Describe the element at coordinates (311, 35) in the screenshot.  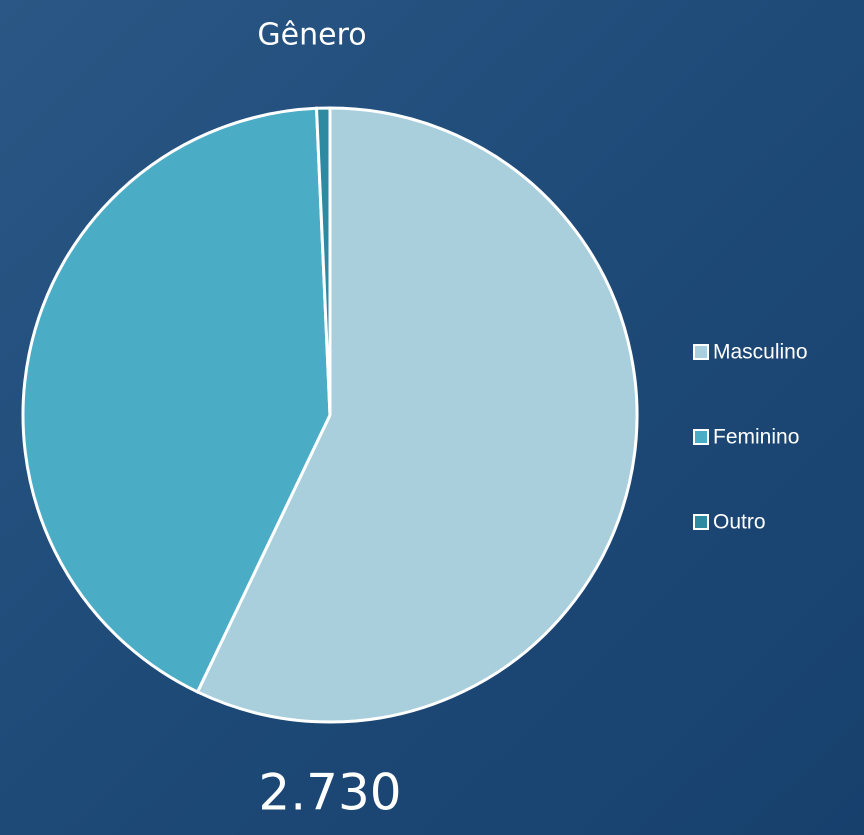
I see `chart-title: Gênero` at that location.